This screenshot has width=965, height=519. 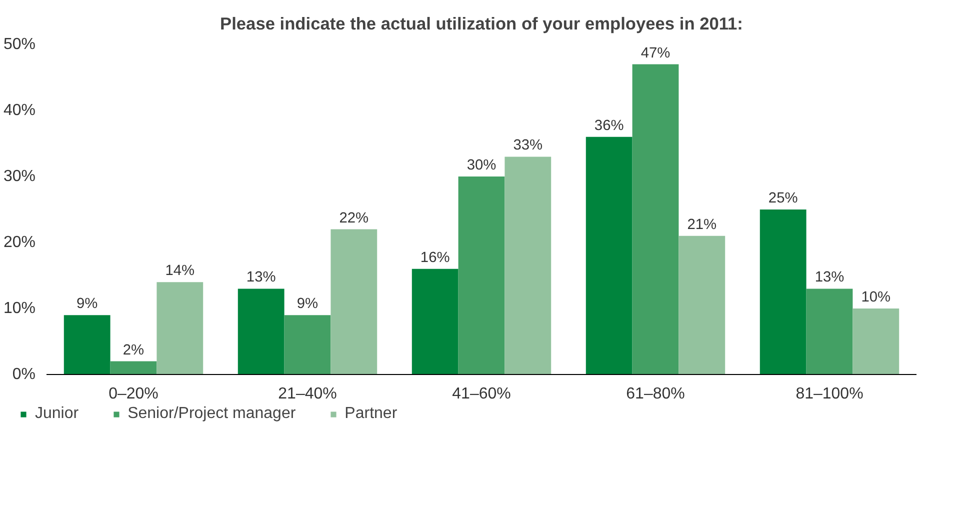 I want to click on x-tick-label: 61–80%, so click(x=655, y=394).